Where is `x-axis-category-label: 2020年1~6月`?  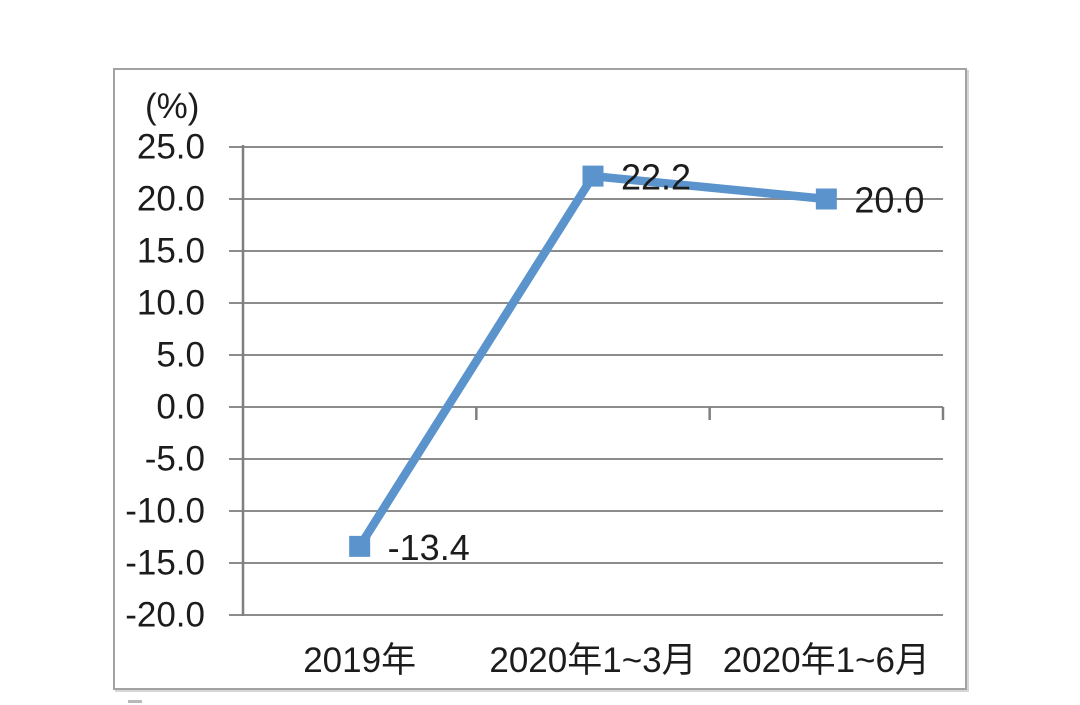 x-axis-category-label: 2020年1~6月 is located at coordinates (826, 660).